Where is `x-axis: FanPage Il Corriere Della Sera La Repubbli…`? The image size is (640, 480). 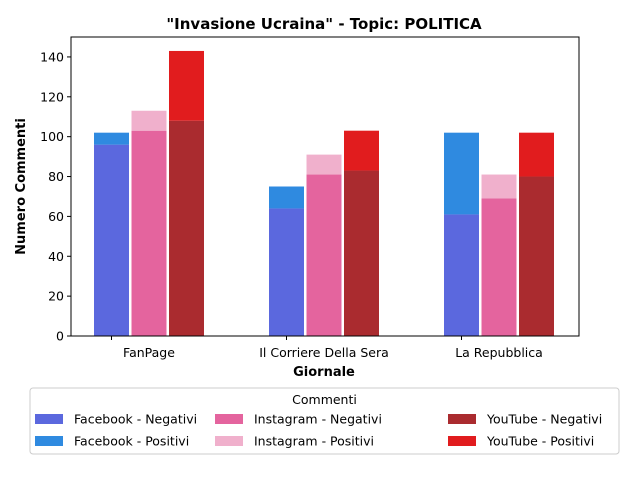
x-axis: FanPage Il Corriere Della Sera La Repubbli… is located at coordinates (327, 348).